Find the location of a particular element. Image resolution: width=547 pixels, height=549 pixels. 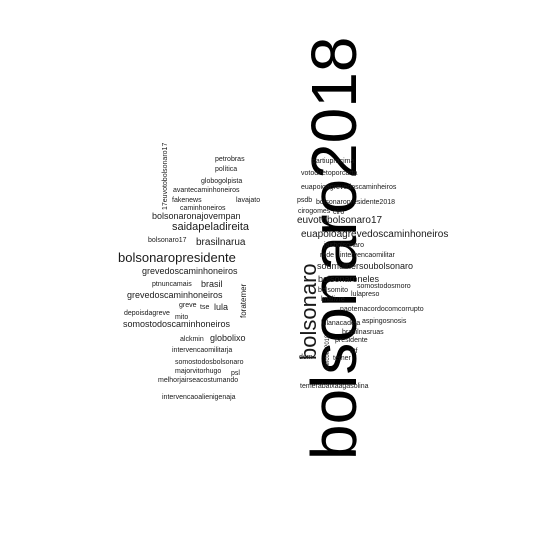

word-alckmin: alckmin is located at coordinates (192, 339).